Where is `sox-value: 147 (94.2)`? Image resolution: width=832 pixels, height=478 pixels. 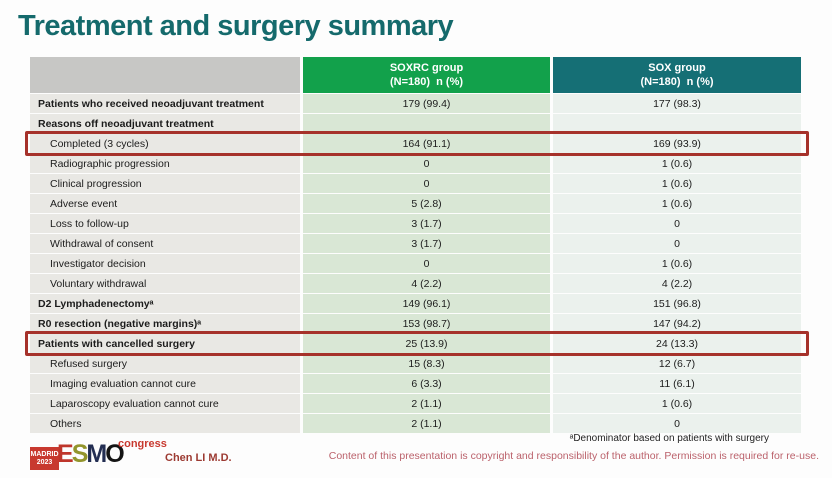 sox-value: 147 (94.2) is located at coordinates (677, 323).